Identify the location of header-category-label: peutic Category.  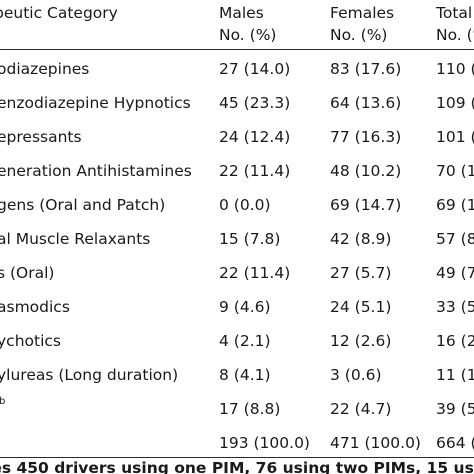
(59, 13).